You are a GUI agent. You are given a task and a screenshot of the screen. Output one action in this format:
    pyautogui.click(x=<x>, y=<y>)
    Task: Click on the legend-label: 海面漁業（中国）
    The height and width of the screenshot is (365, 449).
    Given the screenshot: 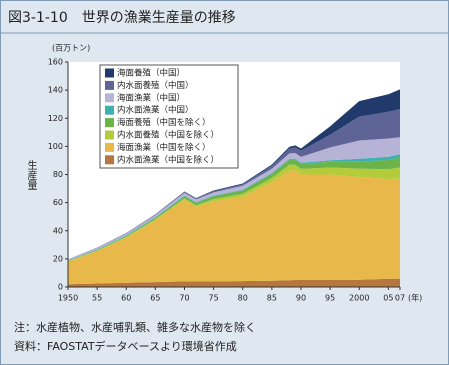 What is the action you would take?
    pyautogui.click(x=151, y=97)
    